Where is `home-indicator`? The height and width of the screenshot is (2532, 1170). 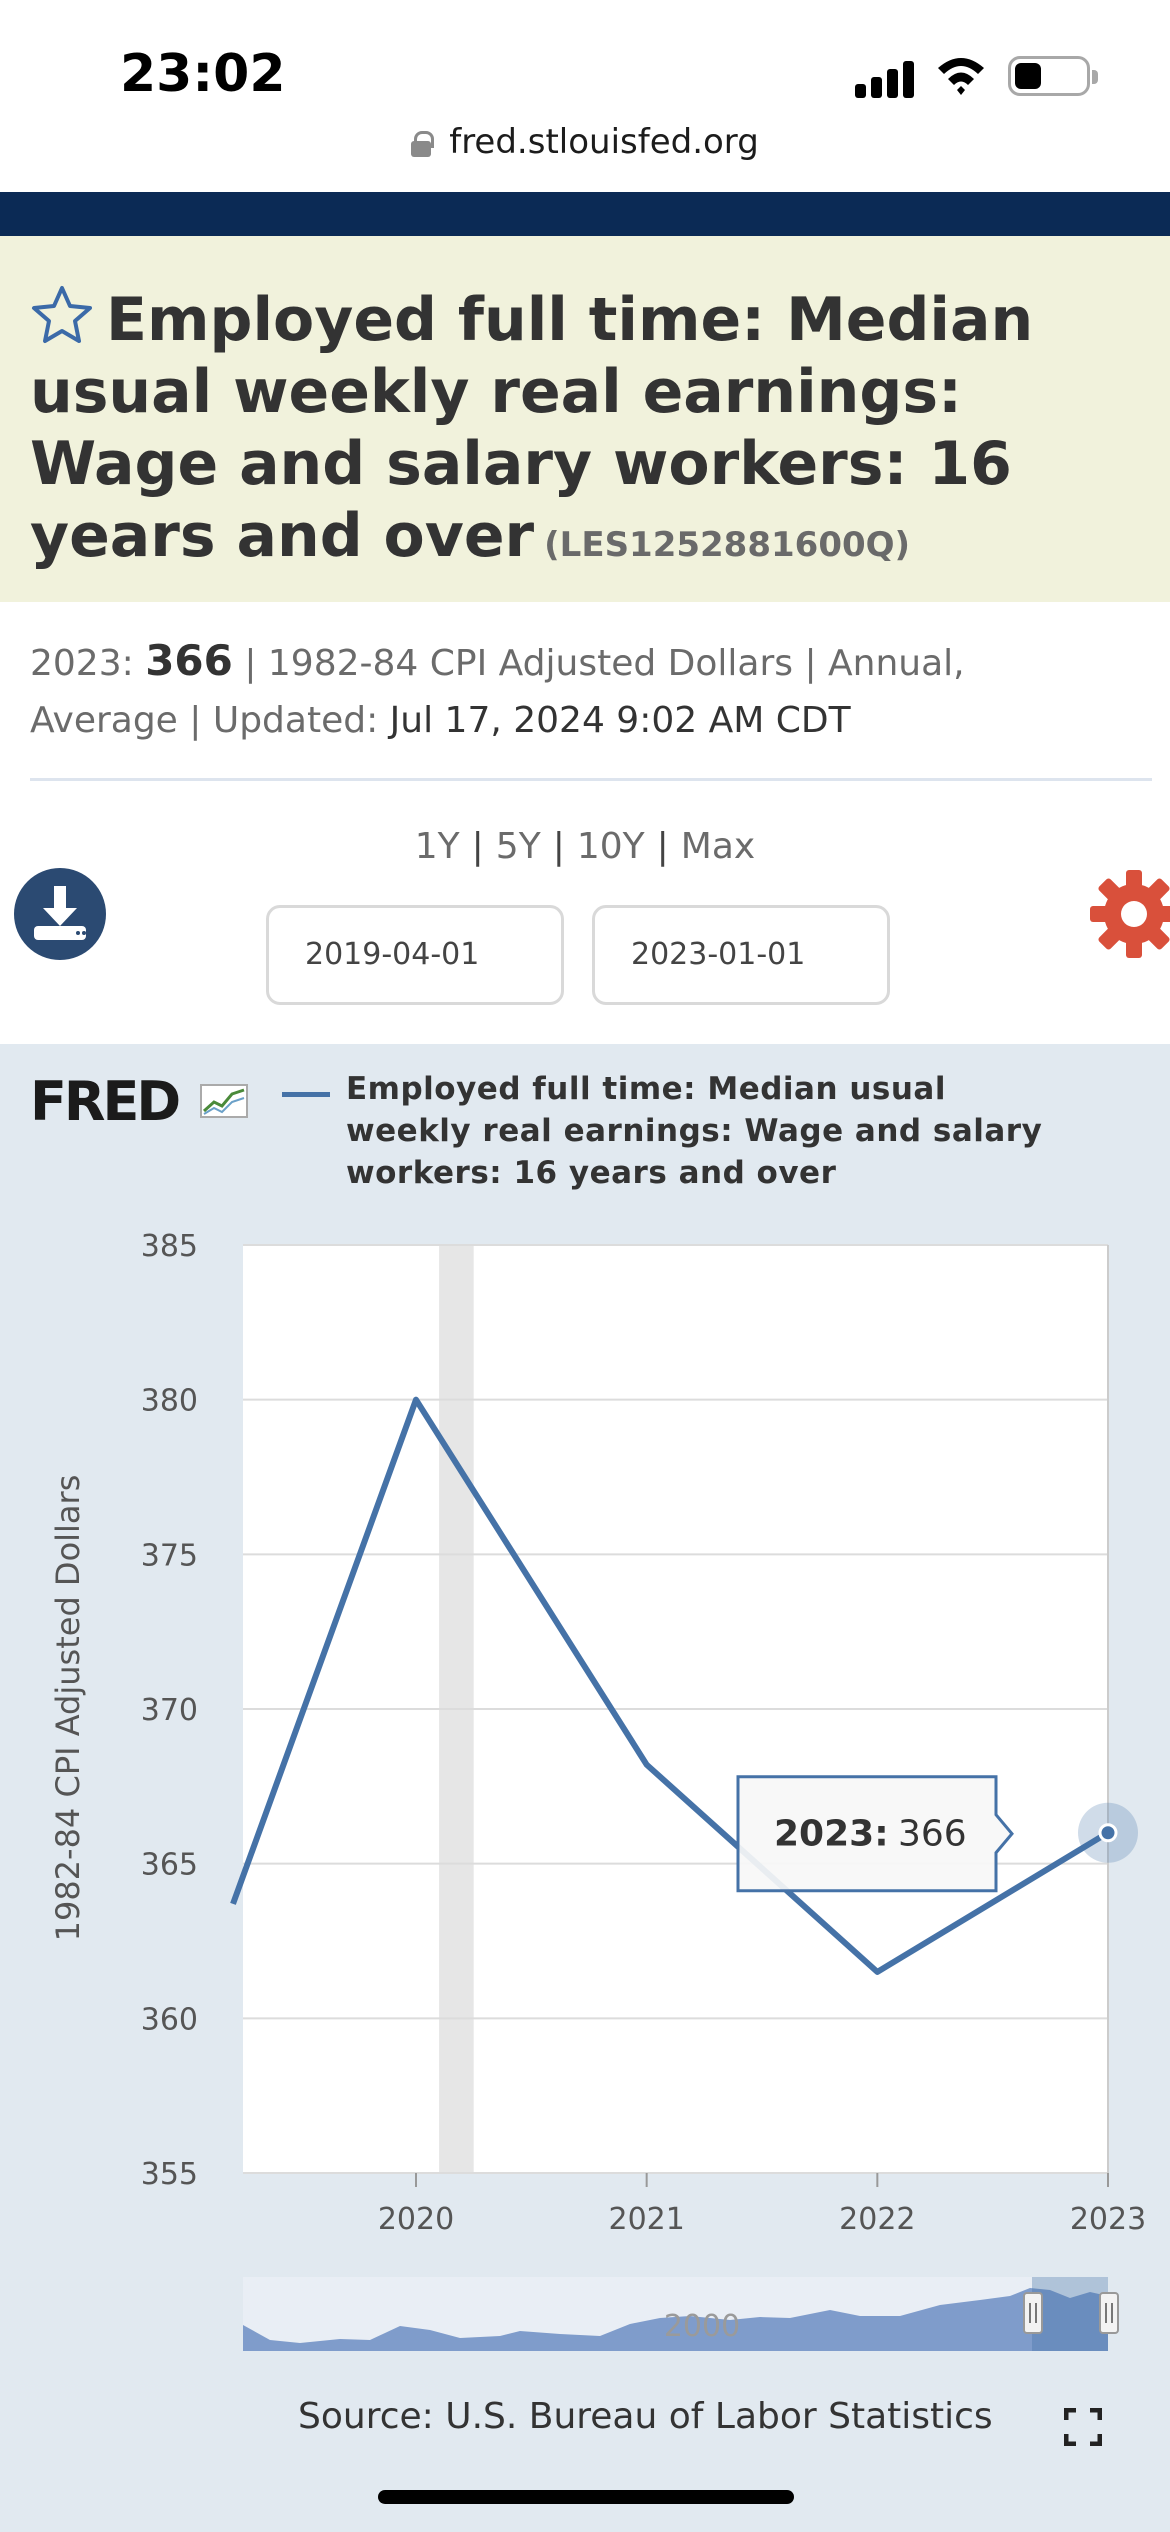 home-indicator is located at coordinates (586, 2497).